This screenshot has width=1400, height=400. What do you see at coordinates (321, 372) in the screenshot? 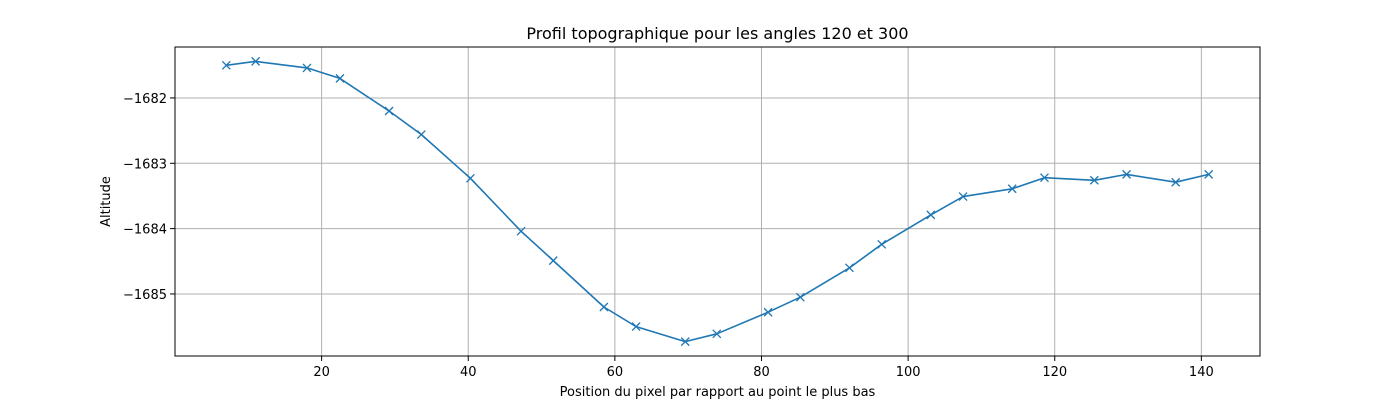
I see `x-tick-label: 20` at bounding box center [321, 372].